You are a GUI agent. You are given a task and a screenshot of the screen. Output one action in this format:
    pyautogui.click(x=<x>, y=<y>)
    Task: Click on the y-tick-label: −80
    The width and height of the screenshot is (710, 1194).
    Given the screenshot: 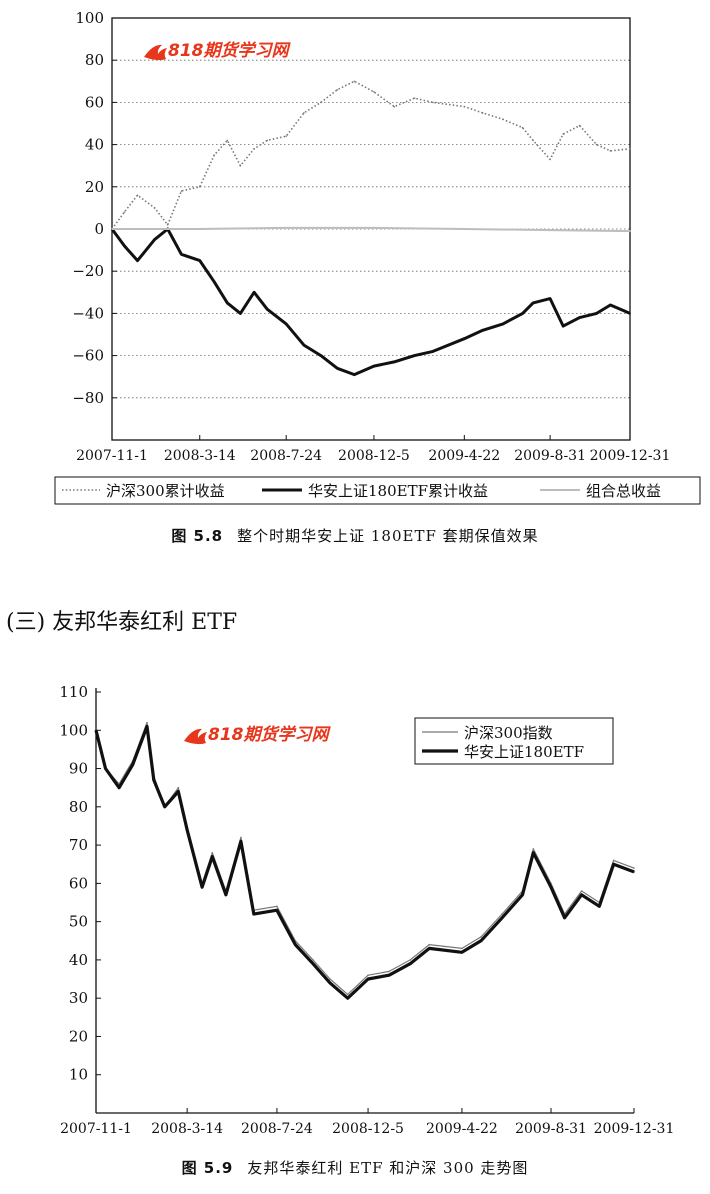 What is the action you would take?
    pyautogui.click(x=88, y=398)
    